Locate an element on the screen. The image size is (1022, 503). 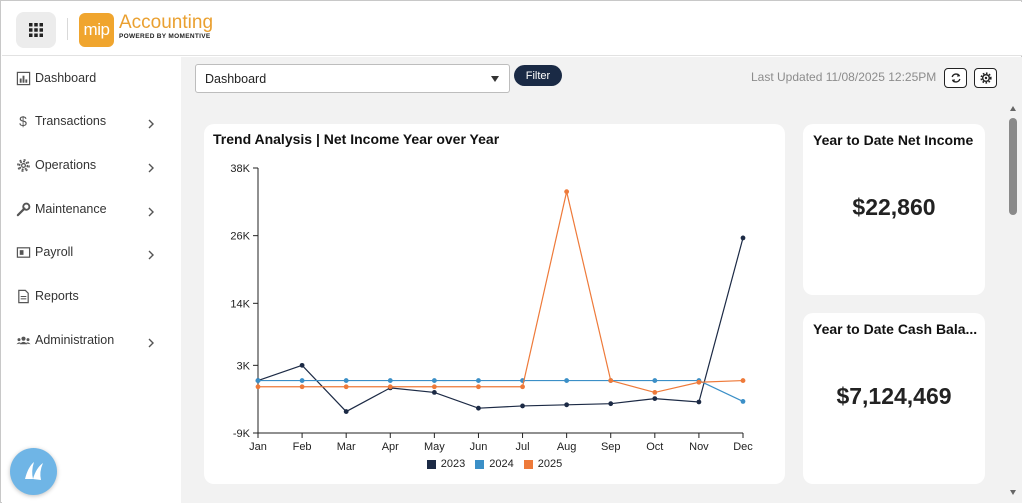
header-divider is located at coordinates (67, 29).